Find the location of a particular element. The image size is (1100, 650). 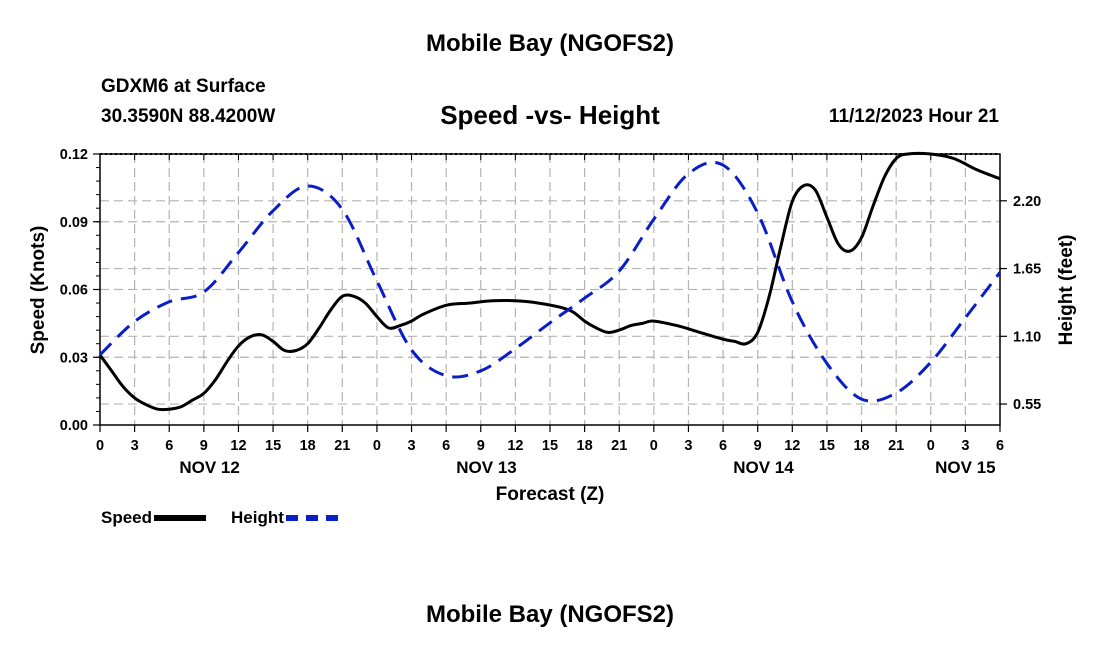

y-axis-label: Speed (Knots) is located at coordinates (38, 290).